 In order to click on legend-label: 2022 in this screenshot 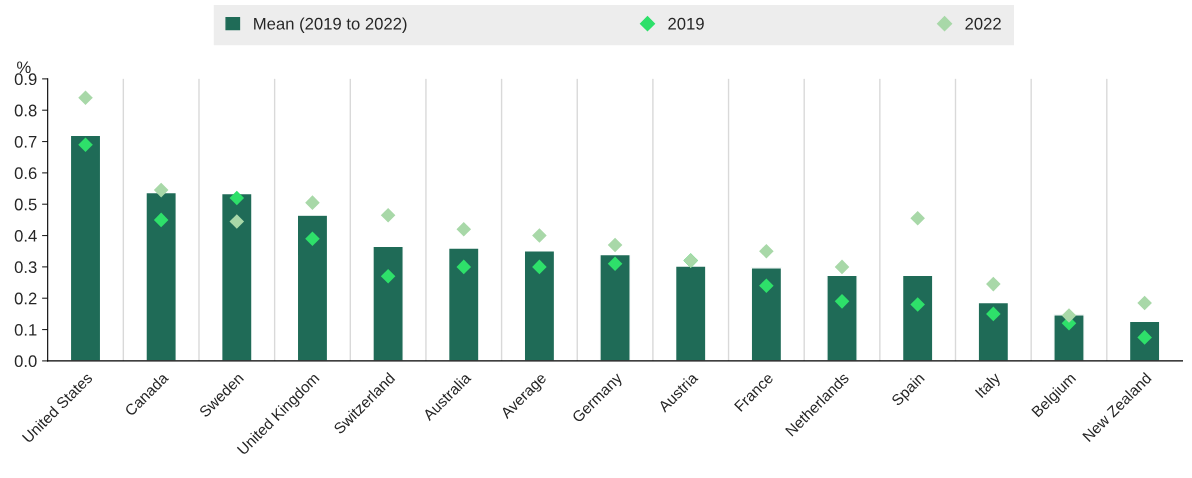, I will do `click(983, 23)`.